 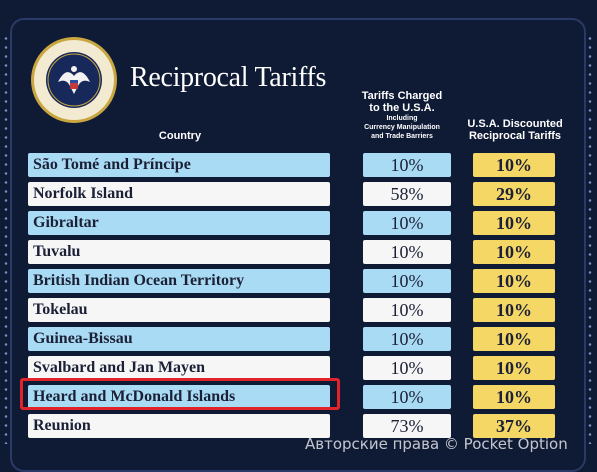 I want to click on table-row: Guinea-Bissau 10% 10%, so click(x=298, y=339).